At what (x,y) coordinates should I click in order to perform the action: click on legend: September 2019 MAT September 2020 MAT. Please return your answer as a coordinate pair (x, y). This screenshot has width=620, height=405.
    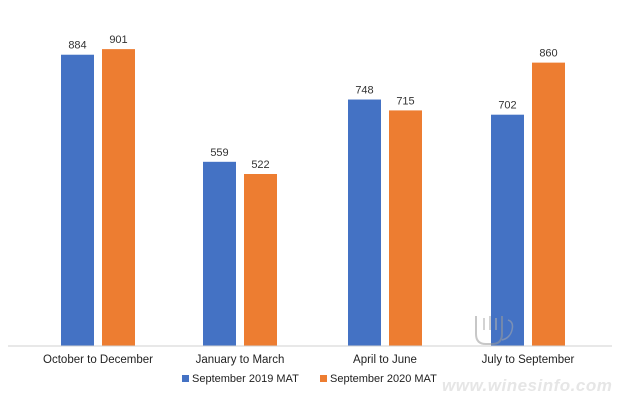
    Looking at the image, I should click on (309, 379).